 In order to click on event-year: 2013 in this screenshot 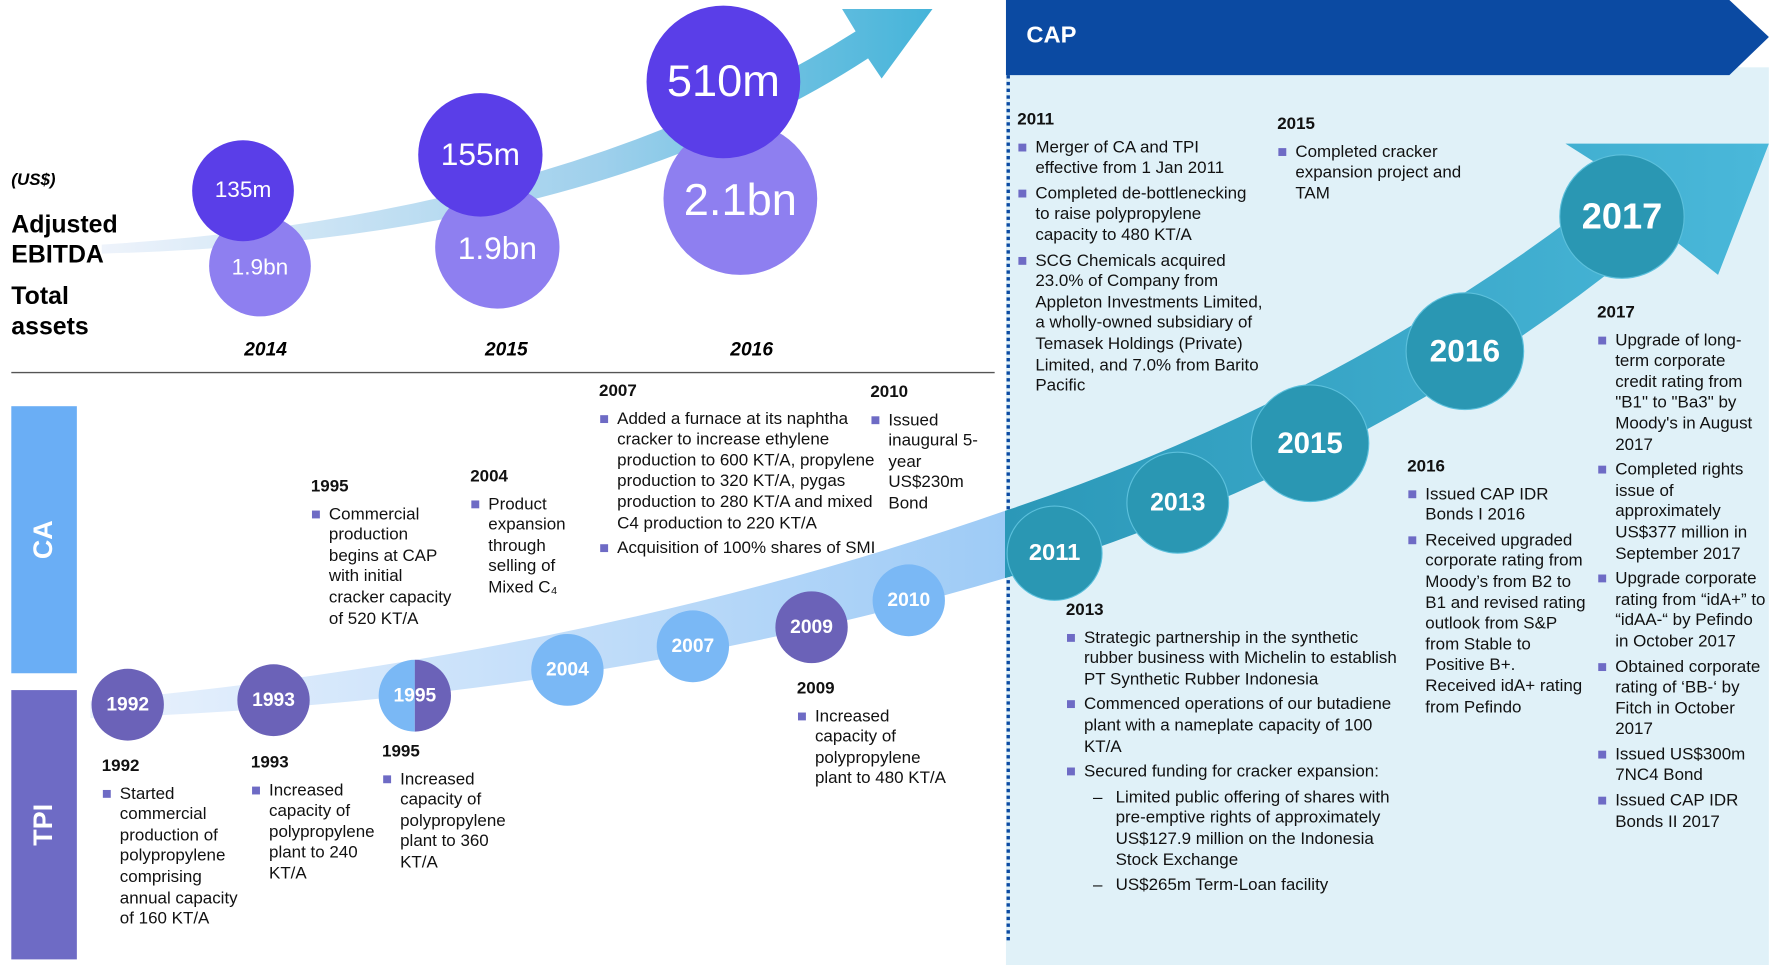, I will do `click(1084, 610)`.